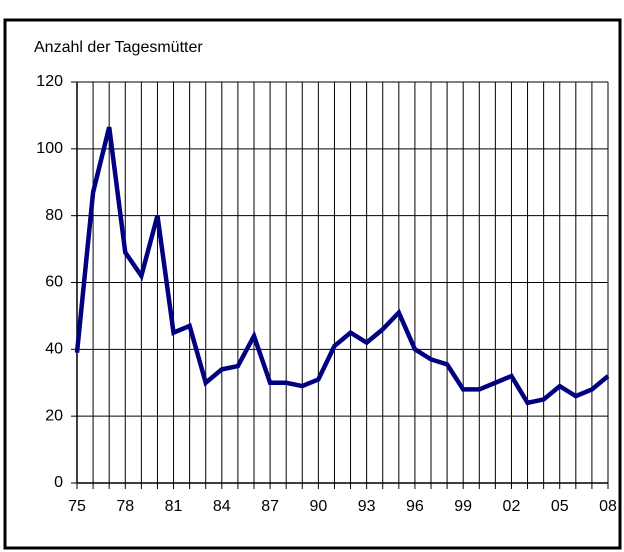 The width and height of the screenshot is (624, 552). I want to click on y-tick-label: 60, so click(54, 282).